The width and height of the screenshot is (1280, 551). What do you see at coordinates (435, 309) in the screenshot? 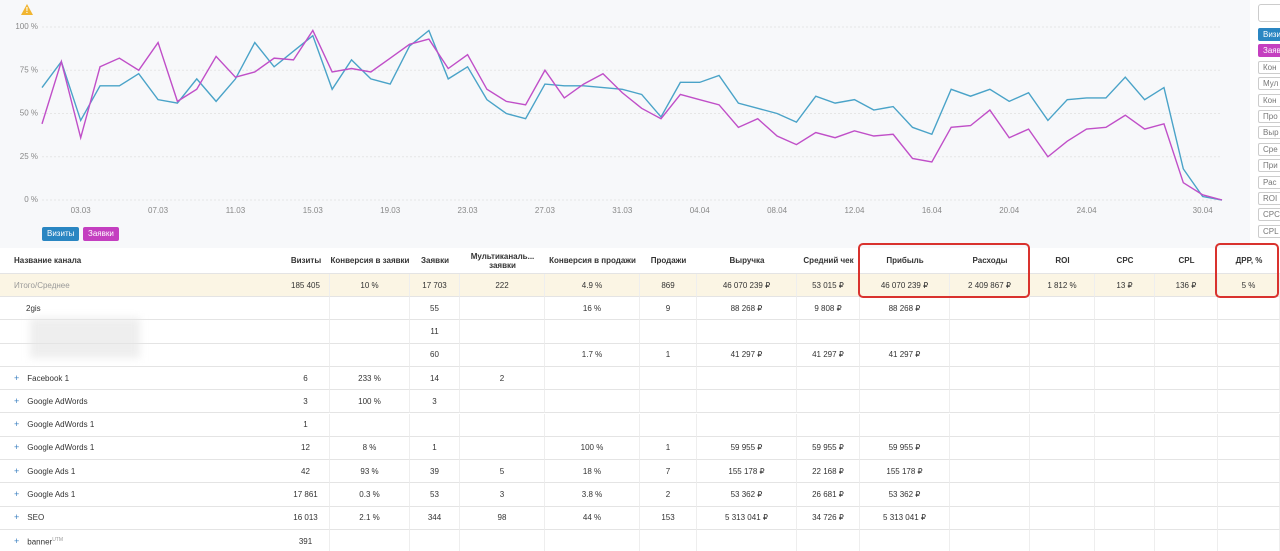
I see `table-cell: 55` at bounding box center [435, 309].